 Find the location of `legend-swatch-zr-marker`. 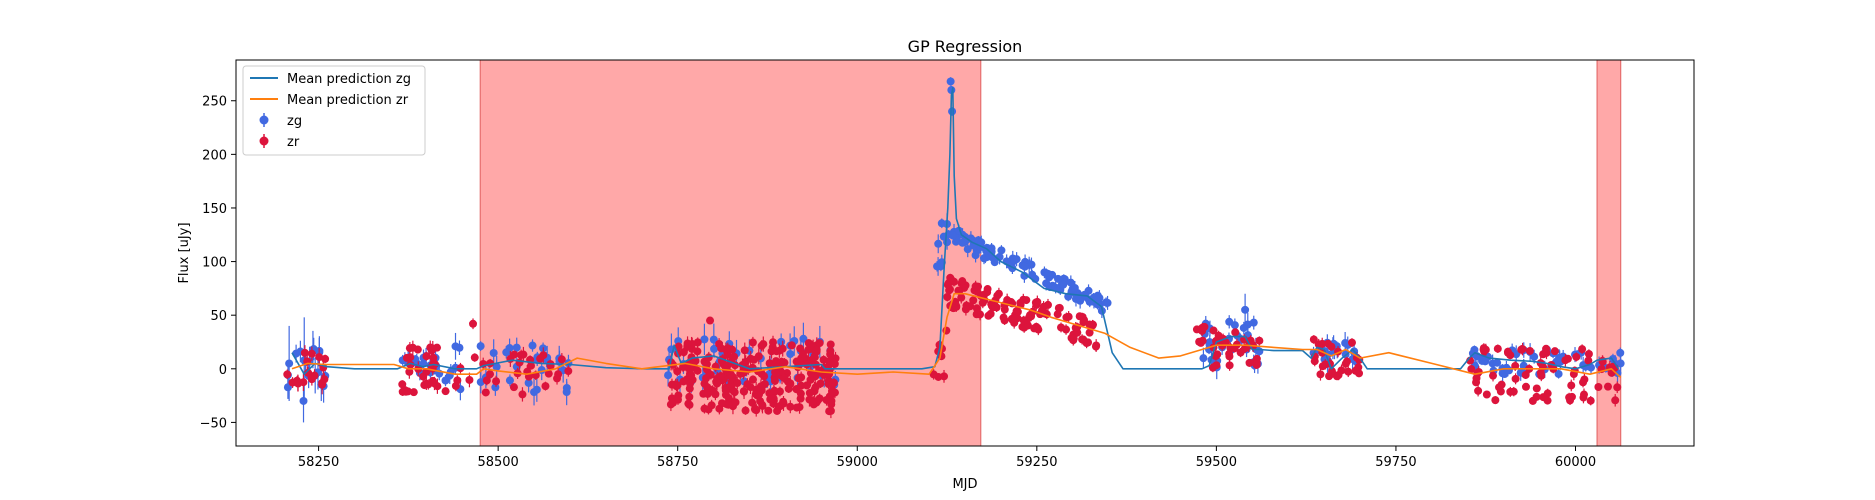

legend-swatch-zr-marker is located at coordinates (264, 141).